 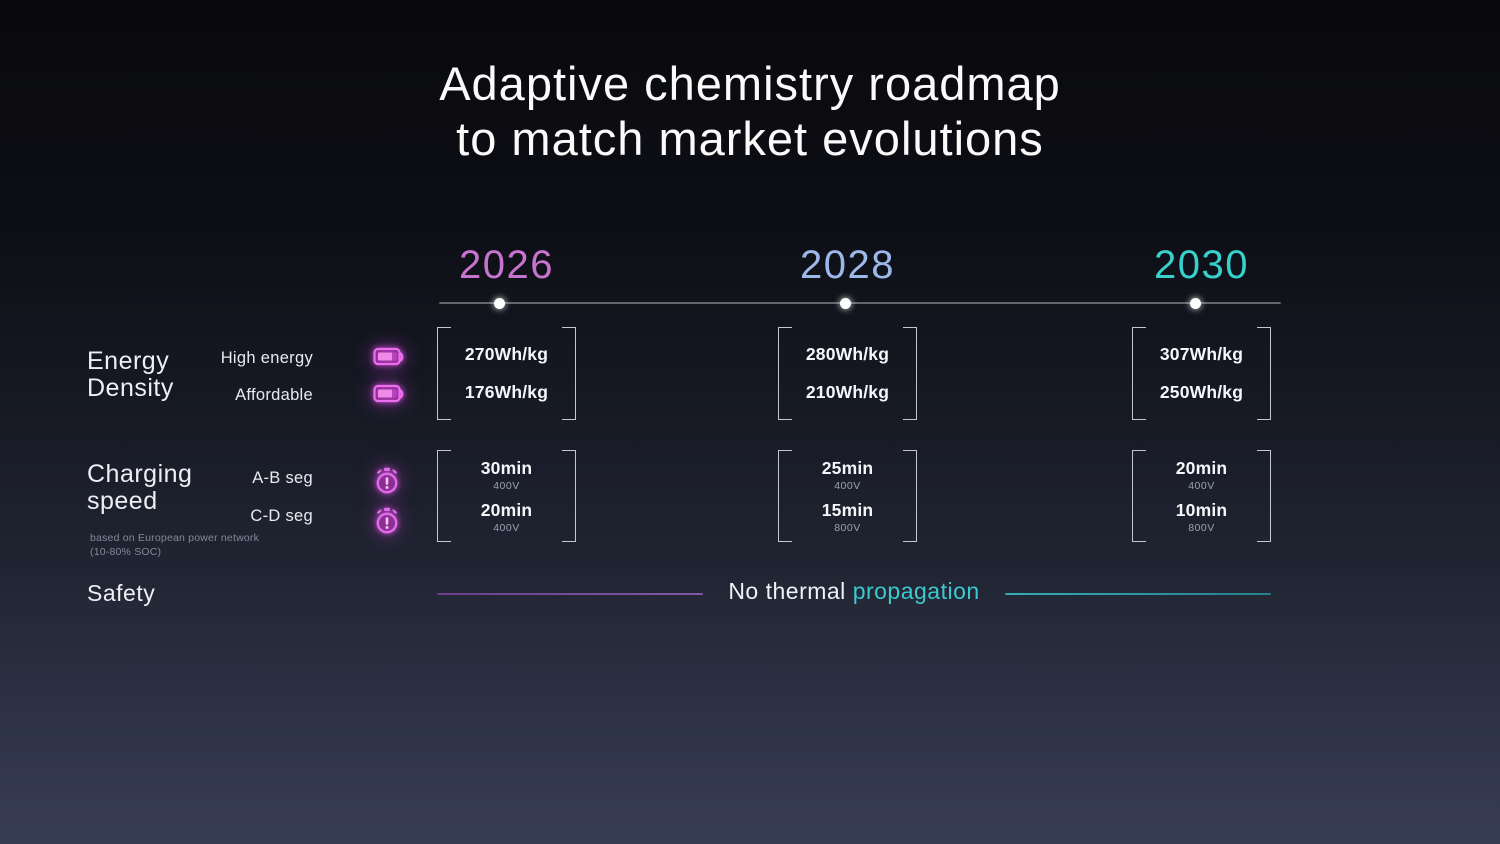 I want to click on charging-ab-time: 30min, so click(x=506, y=468).